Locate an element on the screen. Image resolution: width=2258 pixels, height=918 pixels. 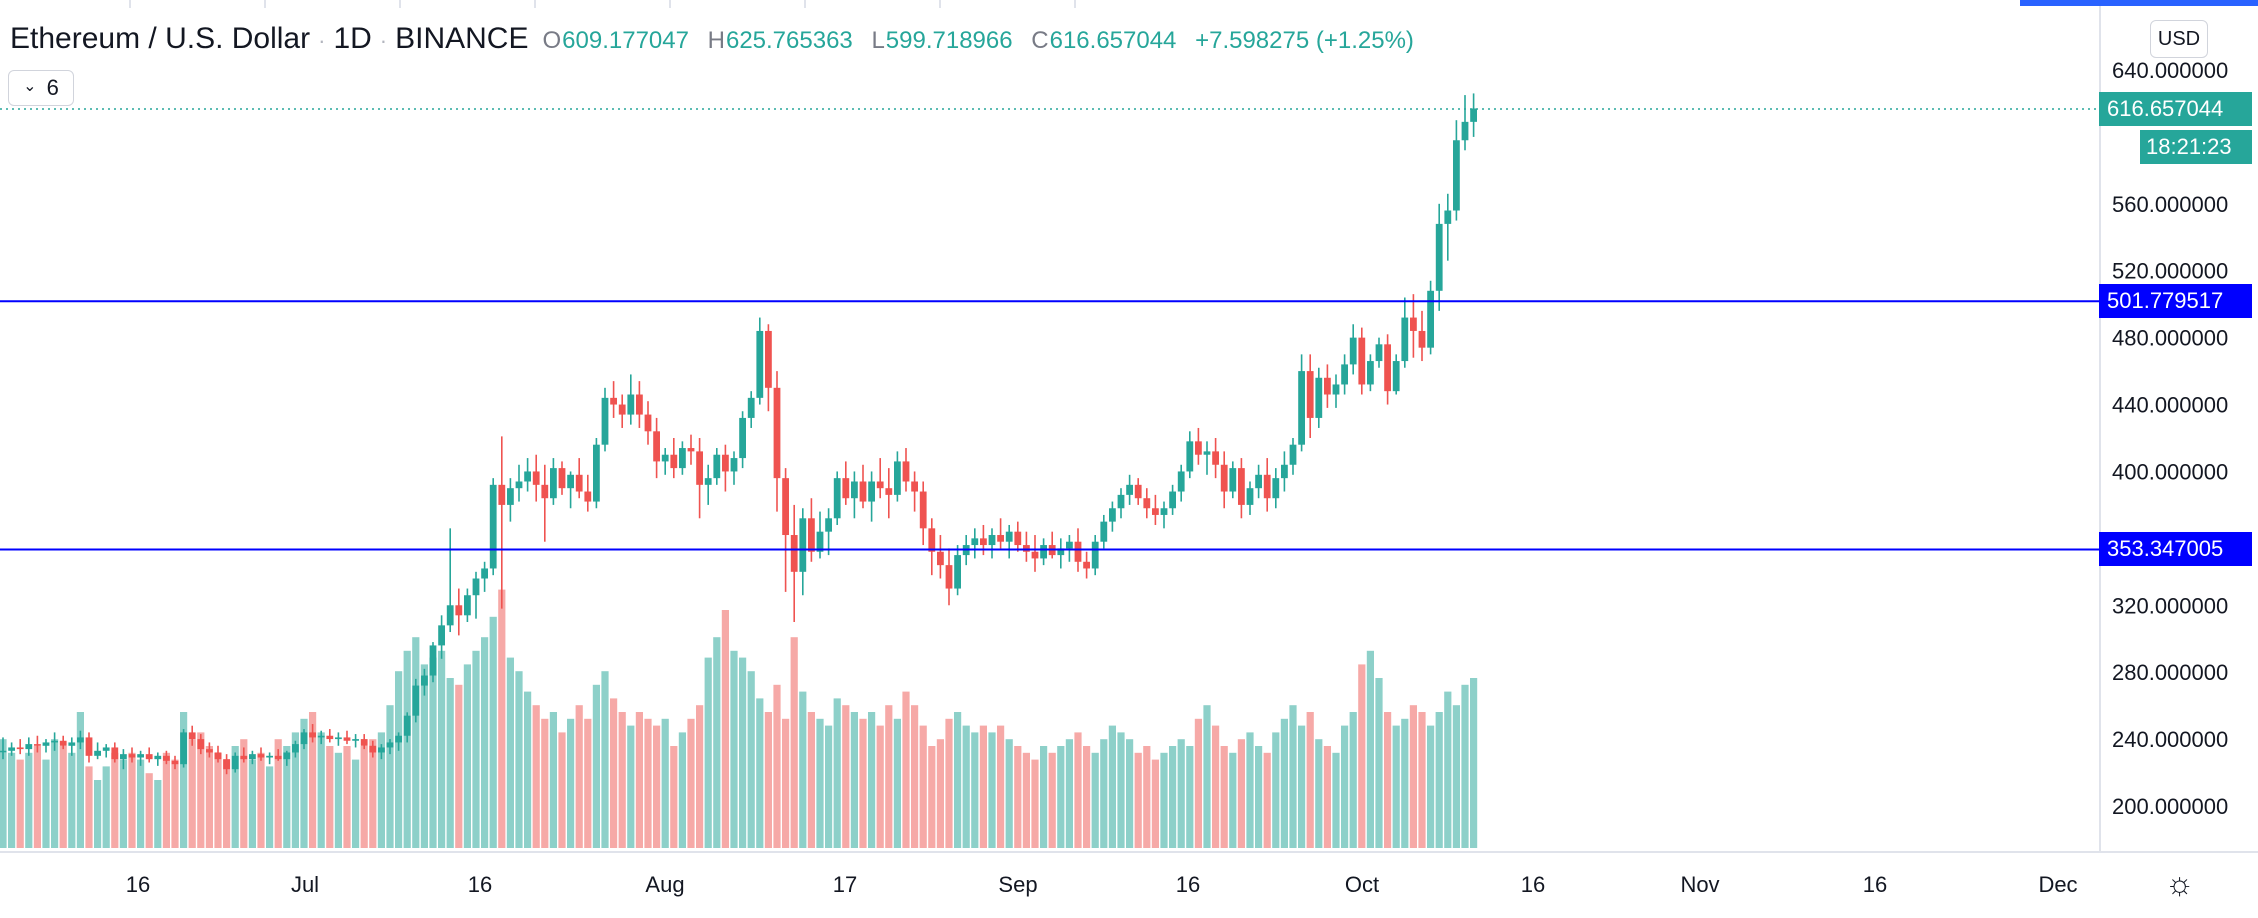
settings-icon: ☼ is located at coordinates (2180, 883).